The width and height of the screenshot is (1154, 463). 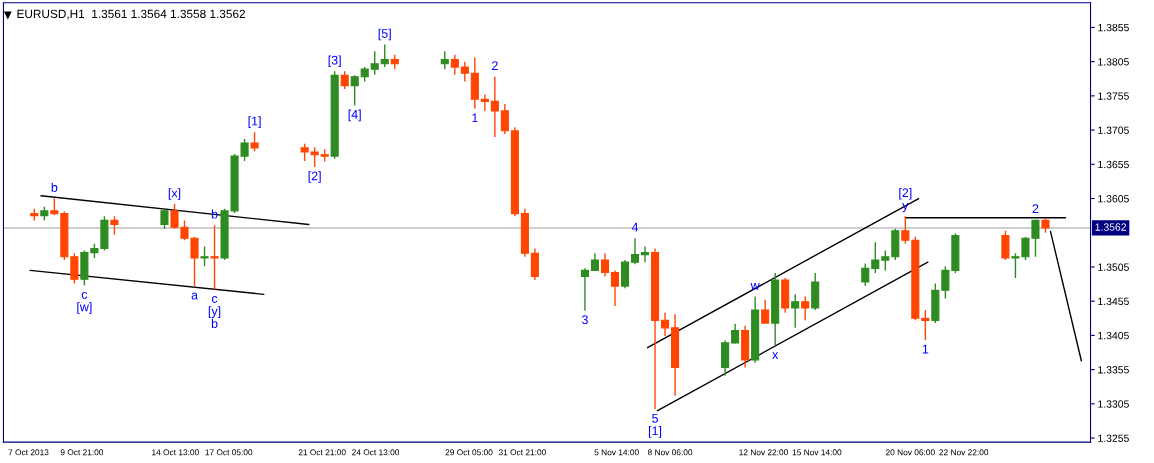 What do you see at coordinates (229, 452) in the screenshot?
I see `x-tick-label: 17 Oct 05:00` at bounding box center [229, 452].